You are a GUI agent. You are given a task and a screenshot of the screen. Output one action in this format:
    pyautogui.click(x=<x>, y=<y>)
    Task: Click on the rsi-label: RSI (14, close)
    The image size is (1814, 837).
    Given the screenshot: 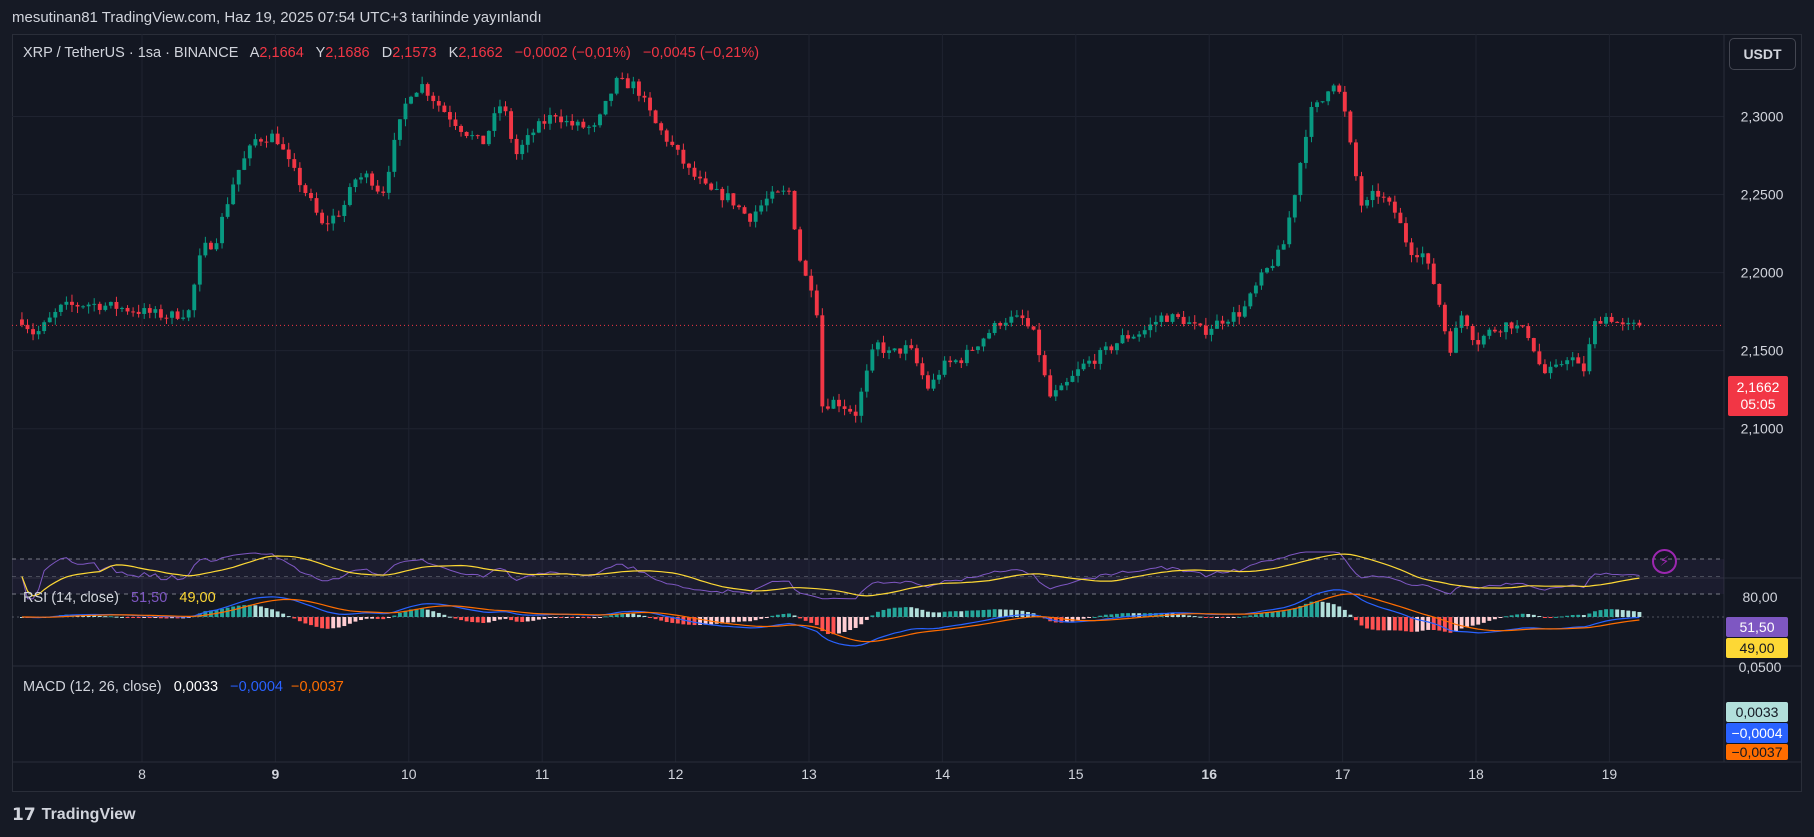 What is the action you would take?
    pyautogui.click(x=71, y=598)
    